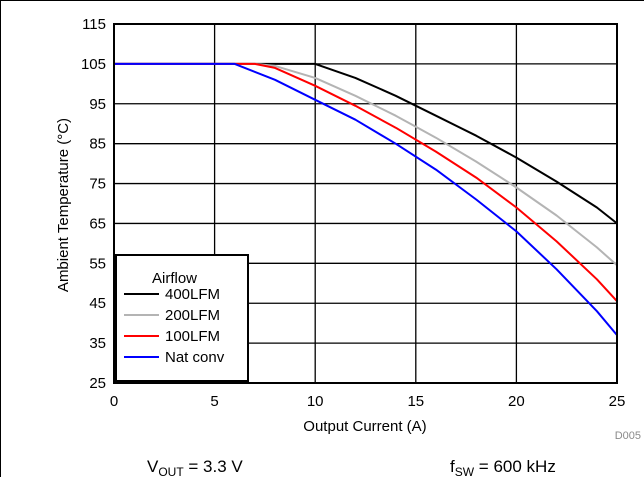  What do you see at coordinates (364, 426) in the screenshot?
I see `x-axis-title: Output Current (A)` at bounding box center [364, 426].